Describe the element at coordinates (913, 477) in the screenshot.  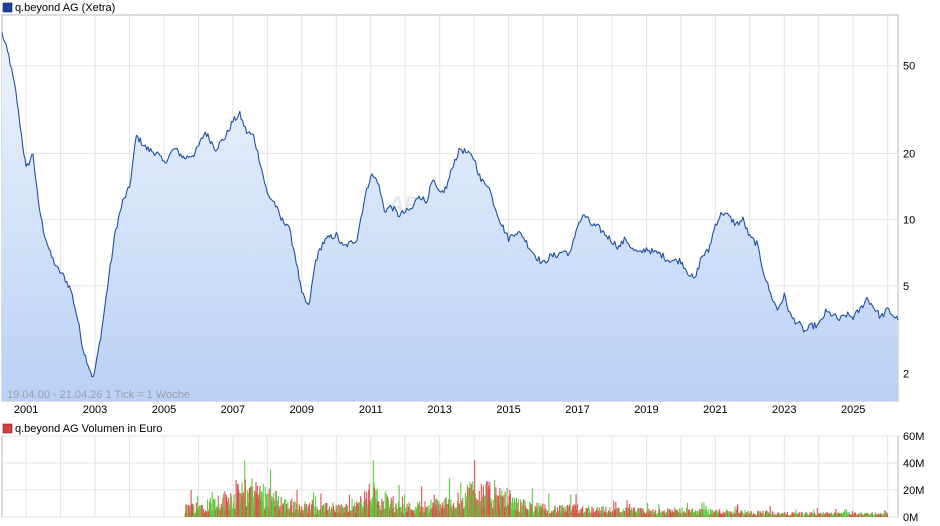
I see `volume-y-axis: 0M 20M 40M 60M` at that location.